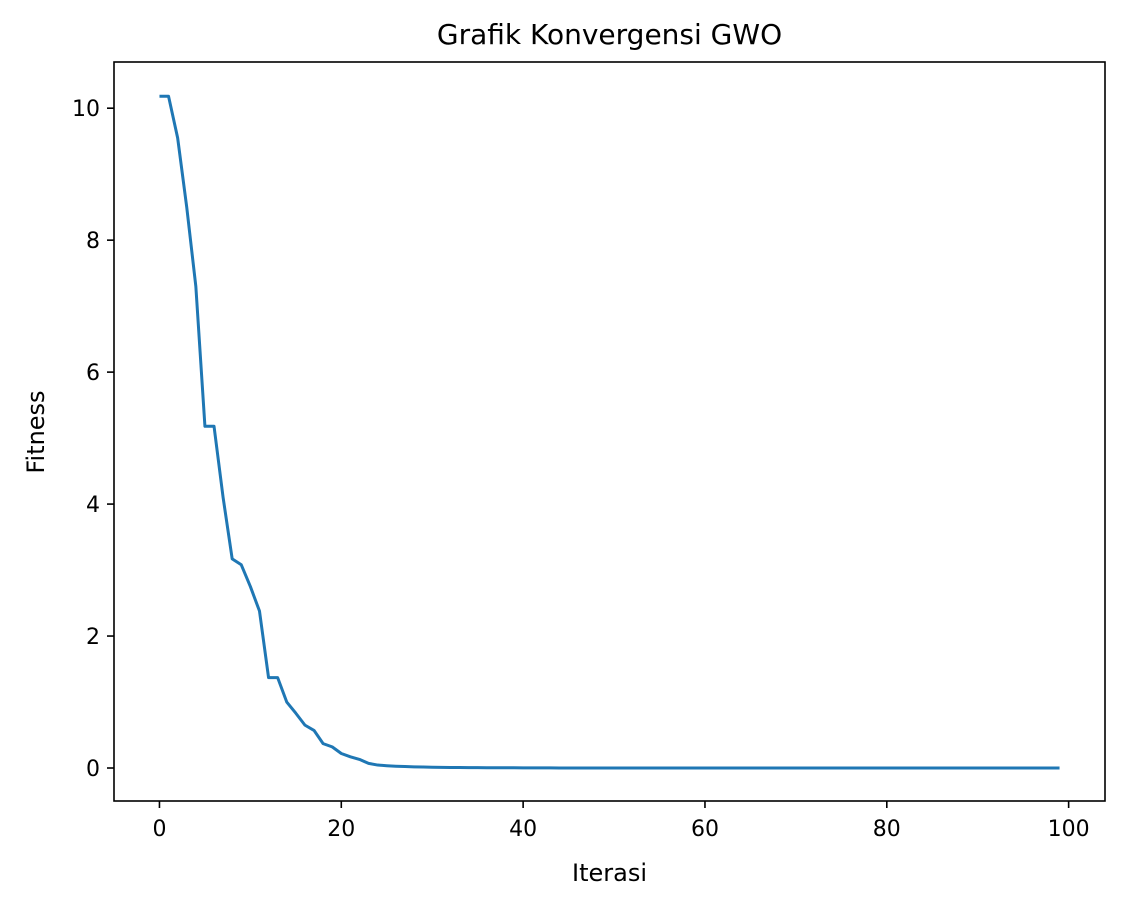  Describe the element at coordinates (86, 109) in the screenshot. I see `y-tick-label: 10` at that location.